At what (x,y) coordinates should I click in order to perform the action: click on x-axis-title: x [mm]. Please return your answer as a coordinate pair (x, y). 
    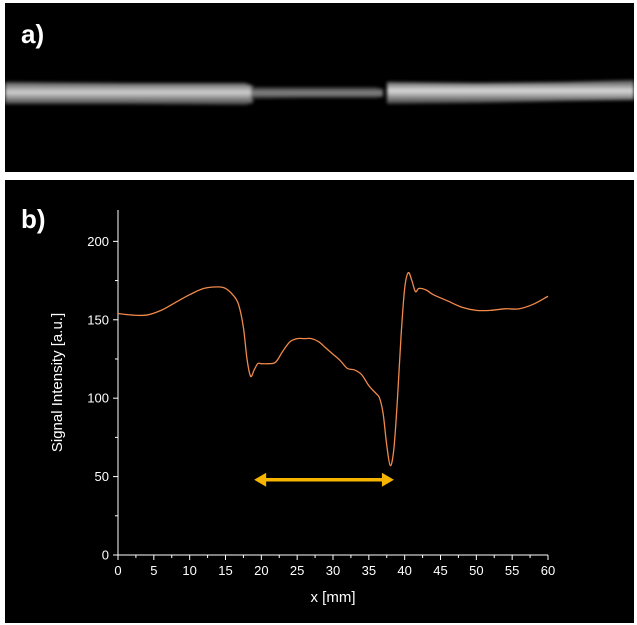
    Looking at the image, I should click on (333, 597).